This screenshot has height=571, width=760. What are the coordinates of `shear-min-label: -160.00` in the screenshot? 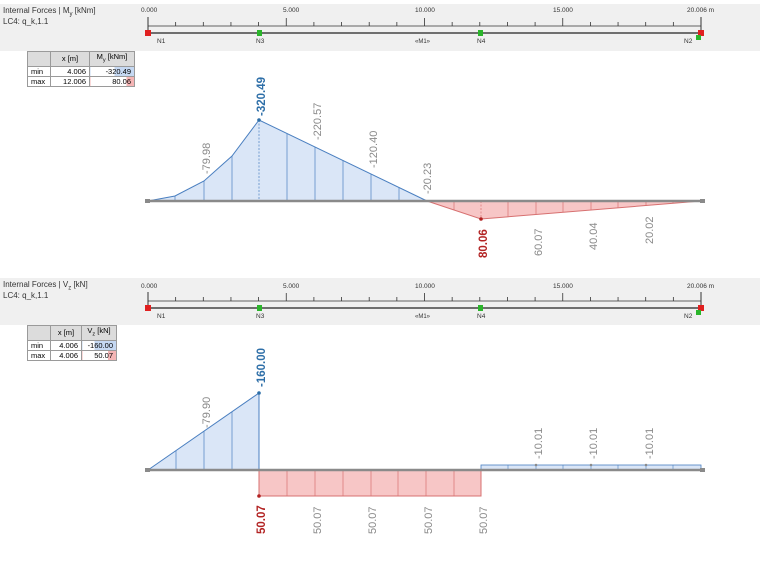 It's located at (262, 367).